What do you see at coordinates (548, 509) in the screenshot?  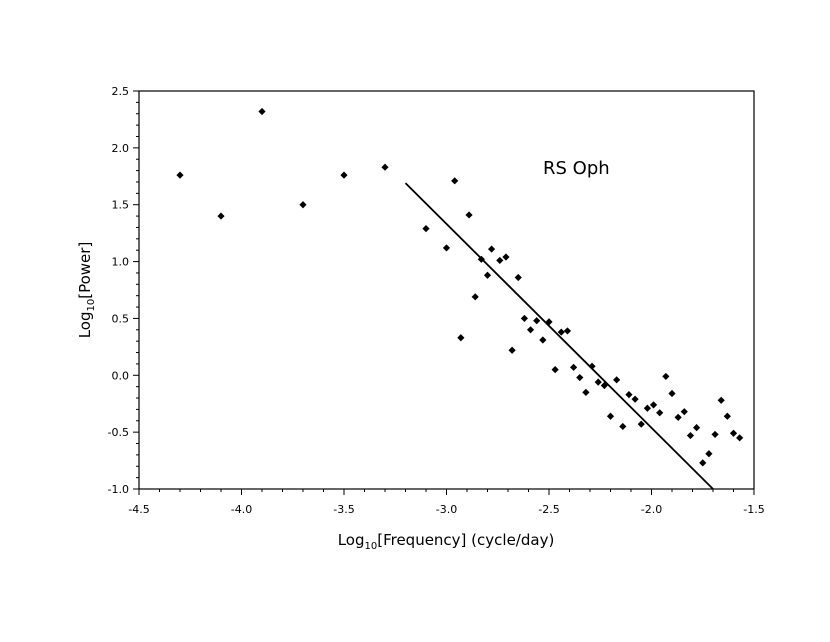 I see `x-tick-label: -2.5` at bounding box center [548, 509].